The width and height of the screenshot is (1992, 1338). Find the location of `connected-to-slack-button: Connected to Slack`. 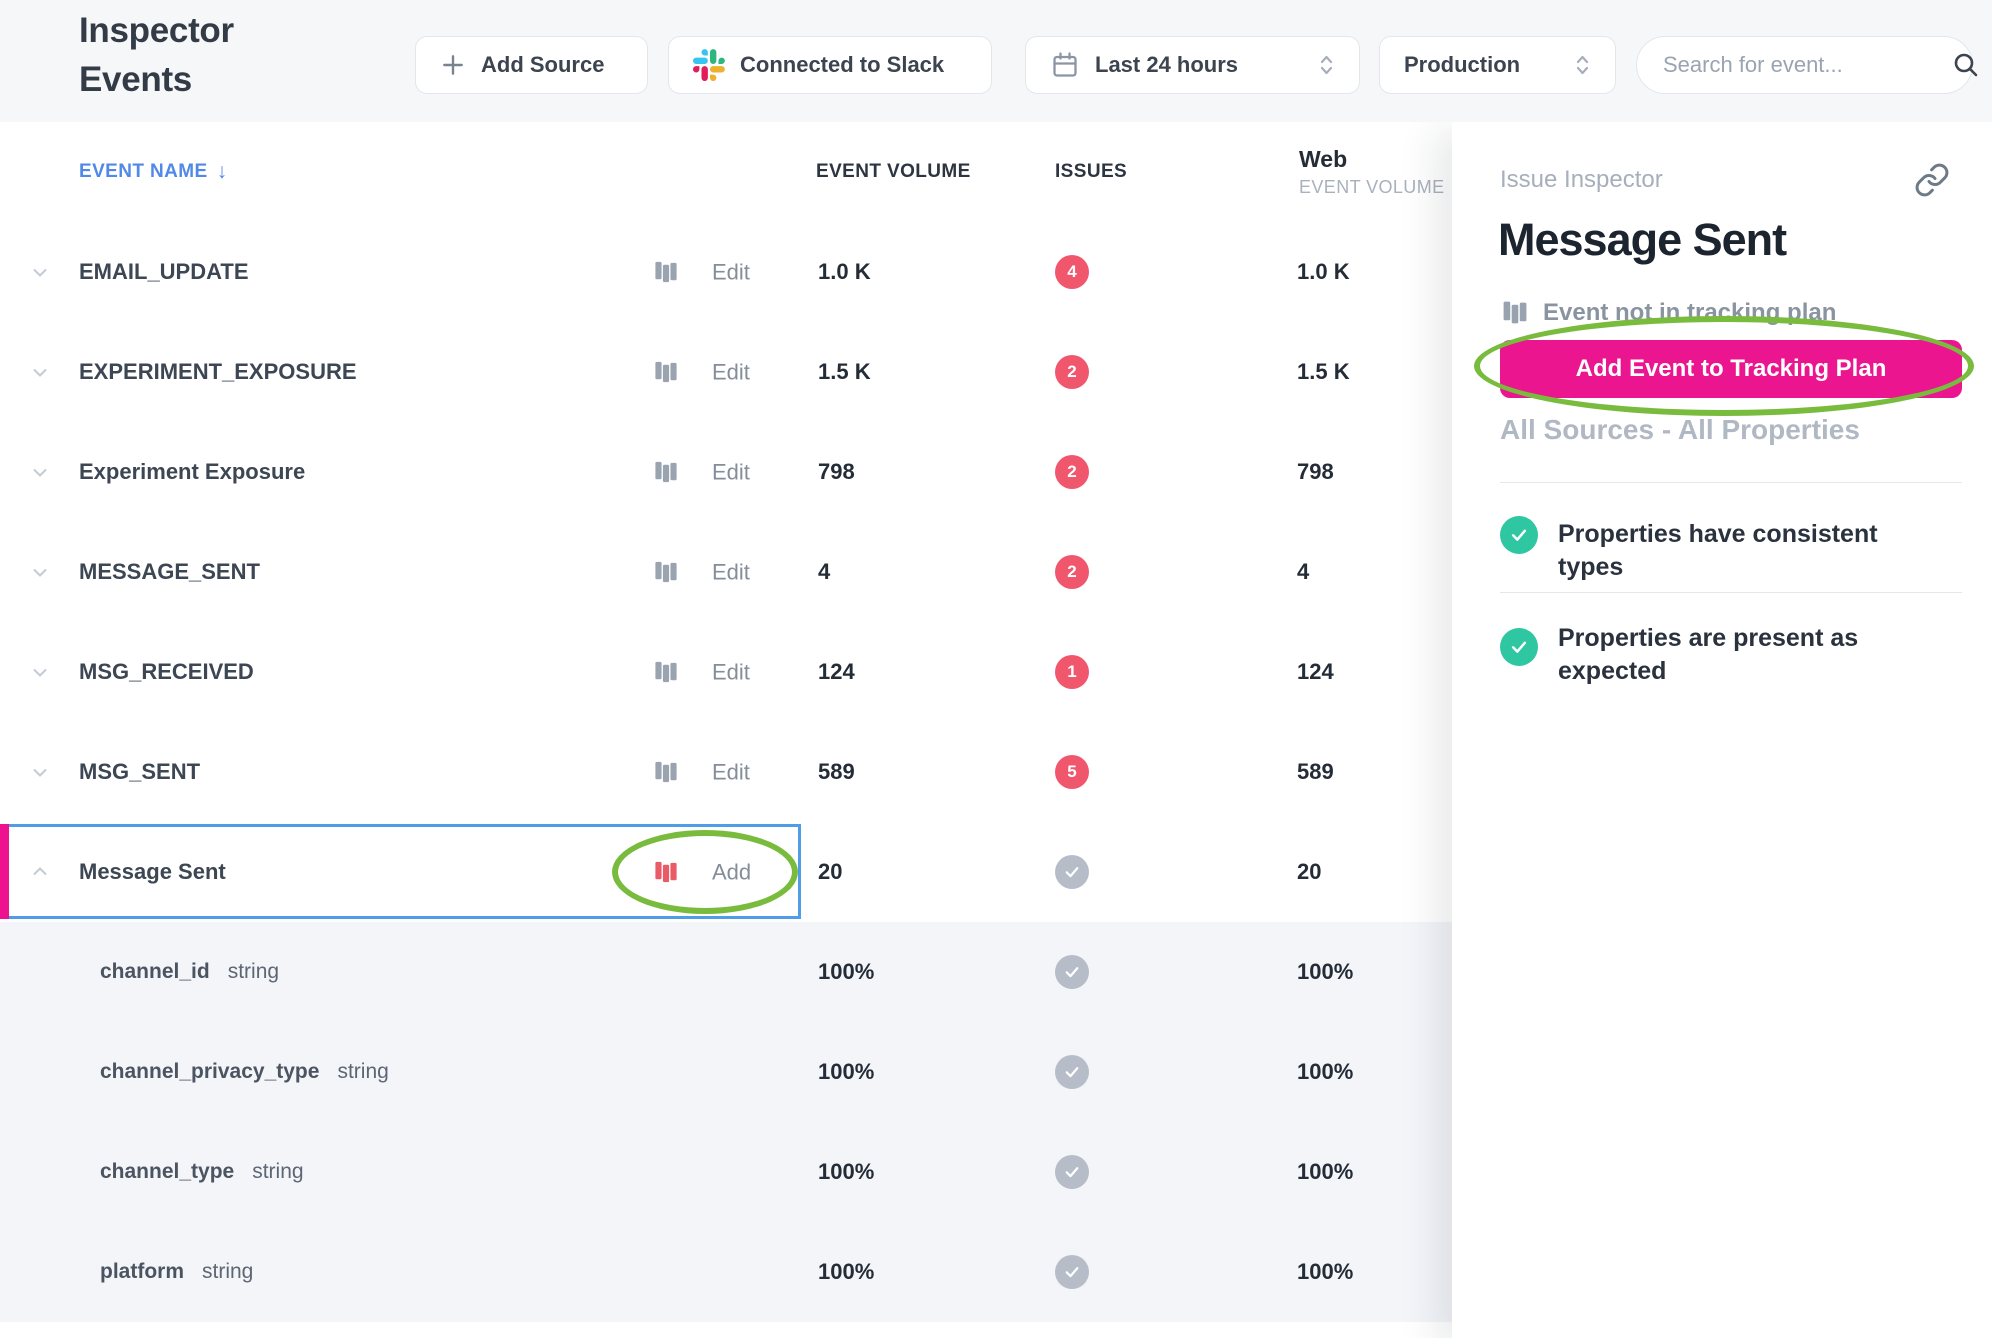

connected-to-slack-button: Connected to Slack is located at coordinates (830, 65).